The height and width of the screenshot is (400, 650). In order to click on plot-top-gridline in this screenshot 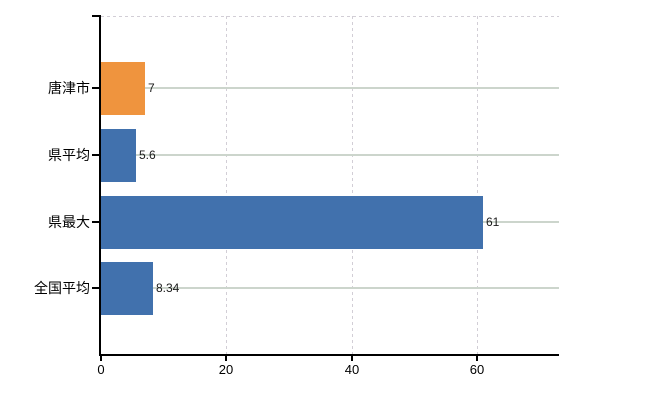, I will do `click(330, 16)`.